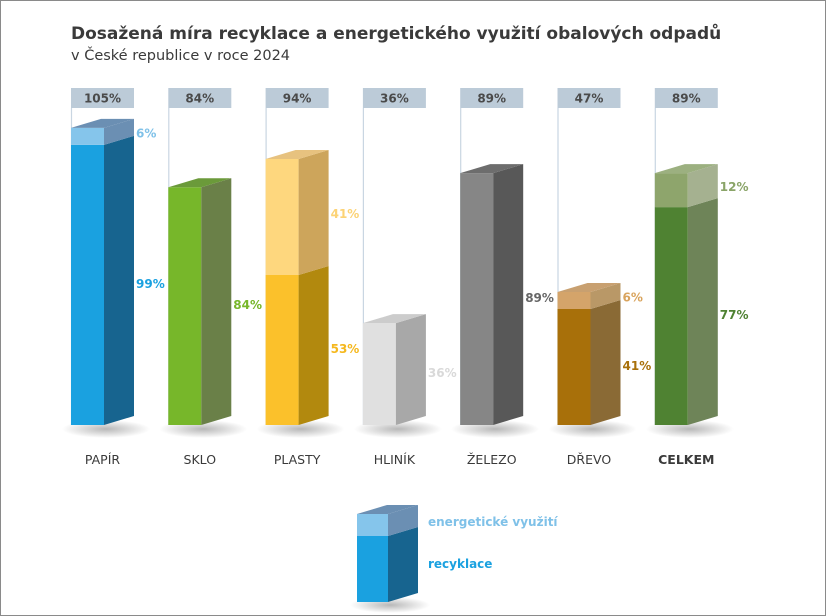 This screenshot has width=826, height=616. I want to click on recycling-value-label: 89%, so click(539, 298).